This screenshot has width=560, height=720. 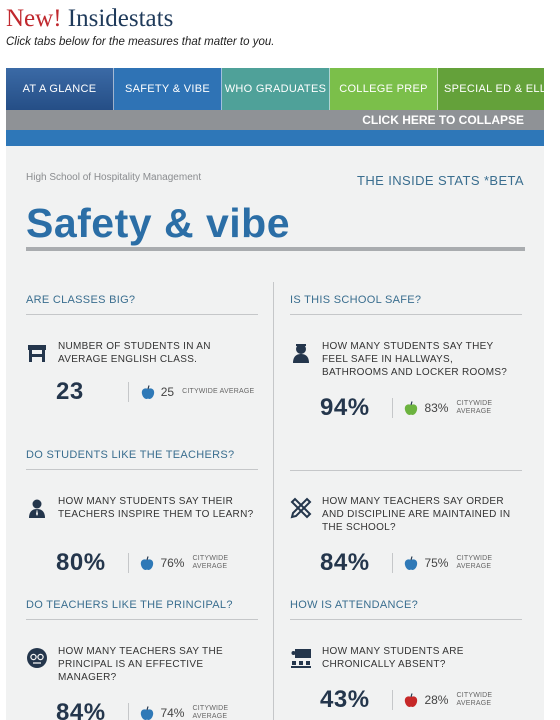 What do you see at coordinates (301, 353) in the screenshot?
I see `student-icon` at bounding box center [301, 353].